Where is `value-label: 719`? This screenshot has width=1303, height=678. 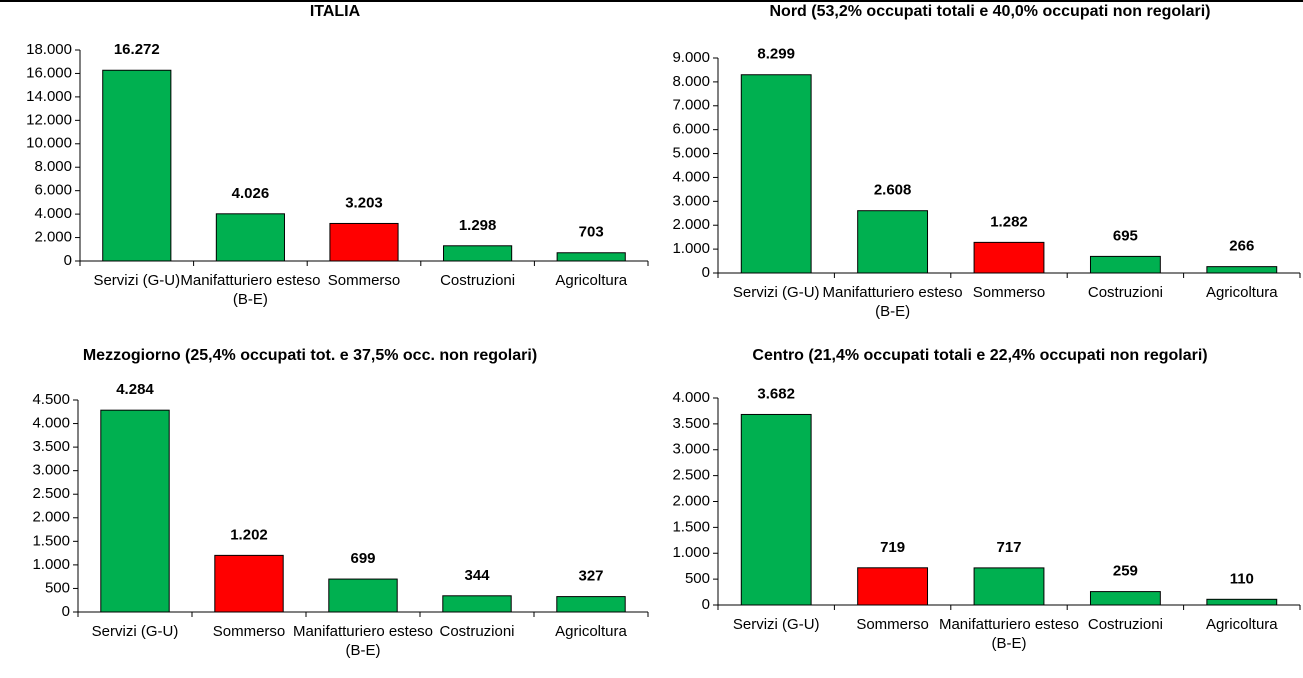
value-label: 719 is located at coordinates (892, 547).